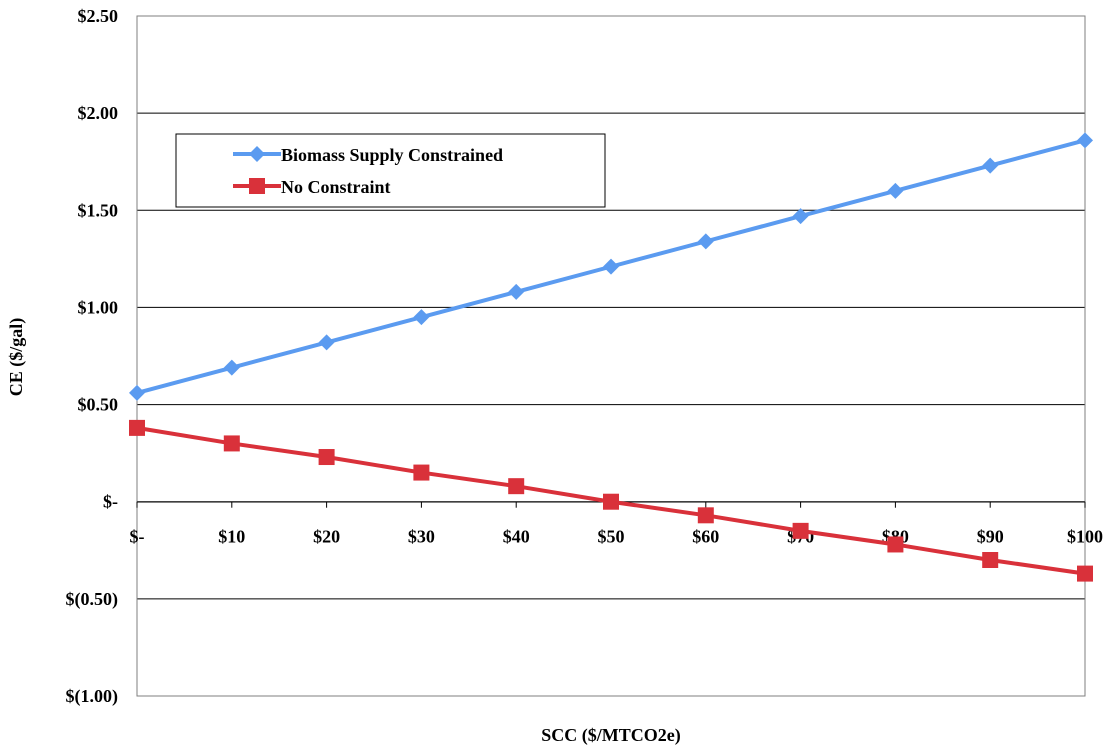 The width and height of the screenshot is (1115, 752). Describe the element at coordinates (98, 307) in the screenshot. I see `y-tick-label: $1.00` at that location.